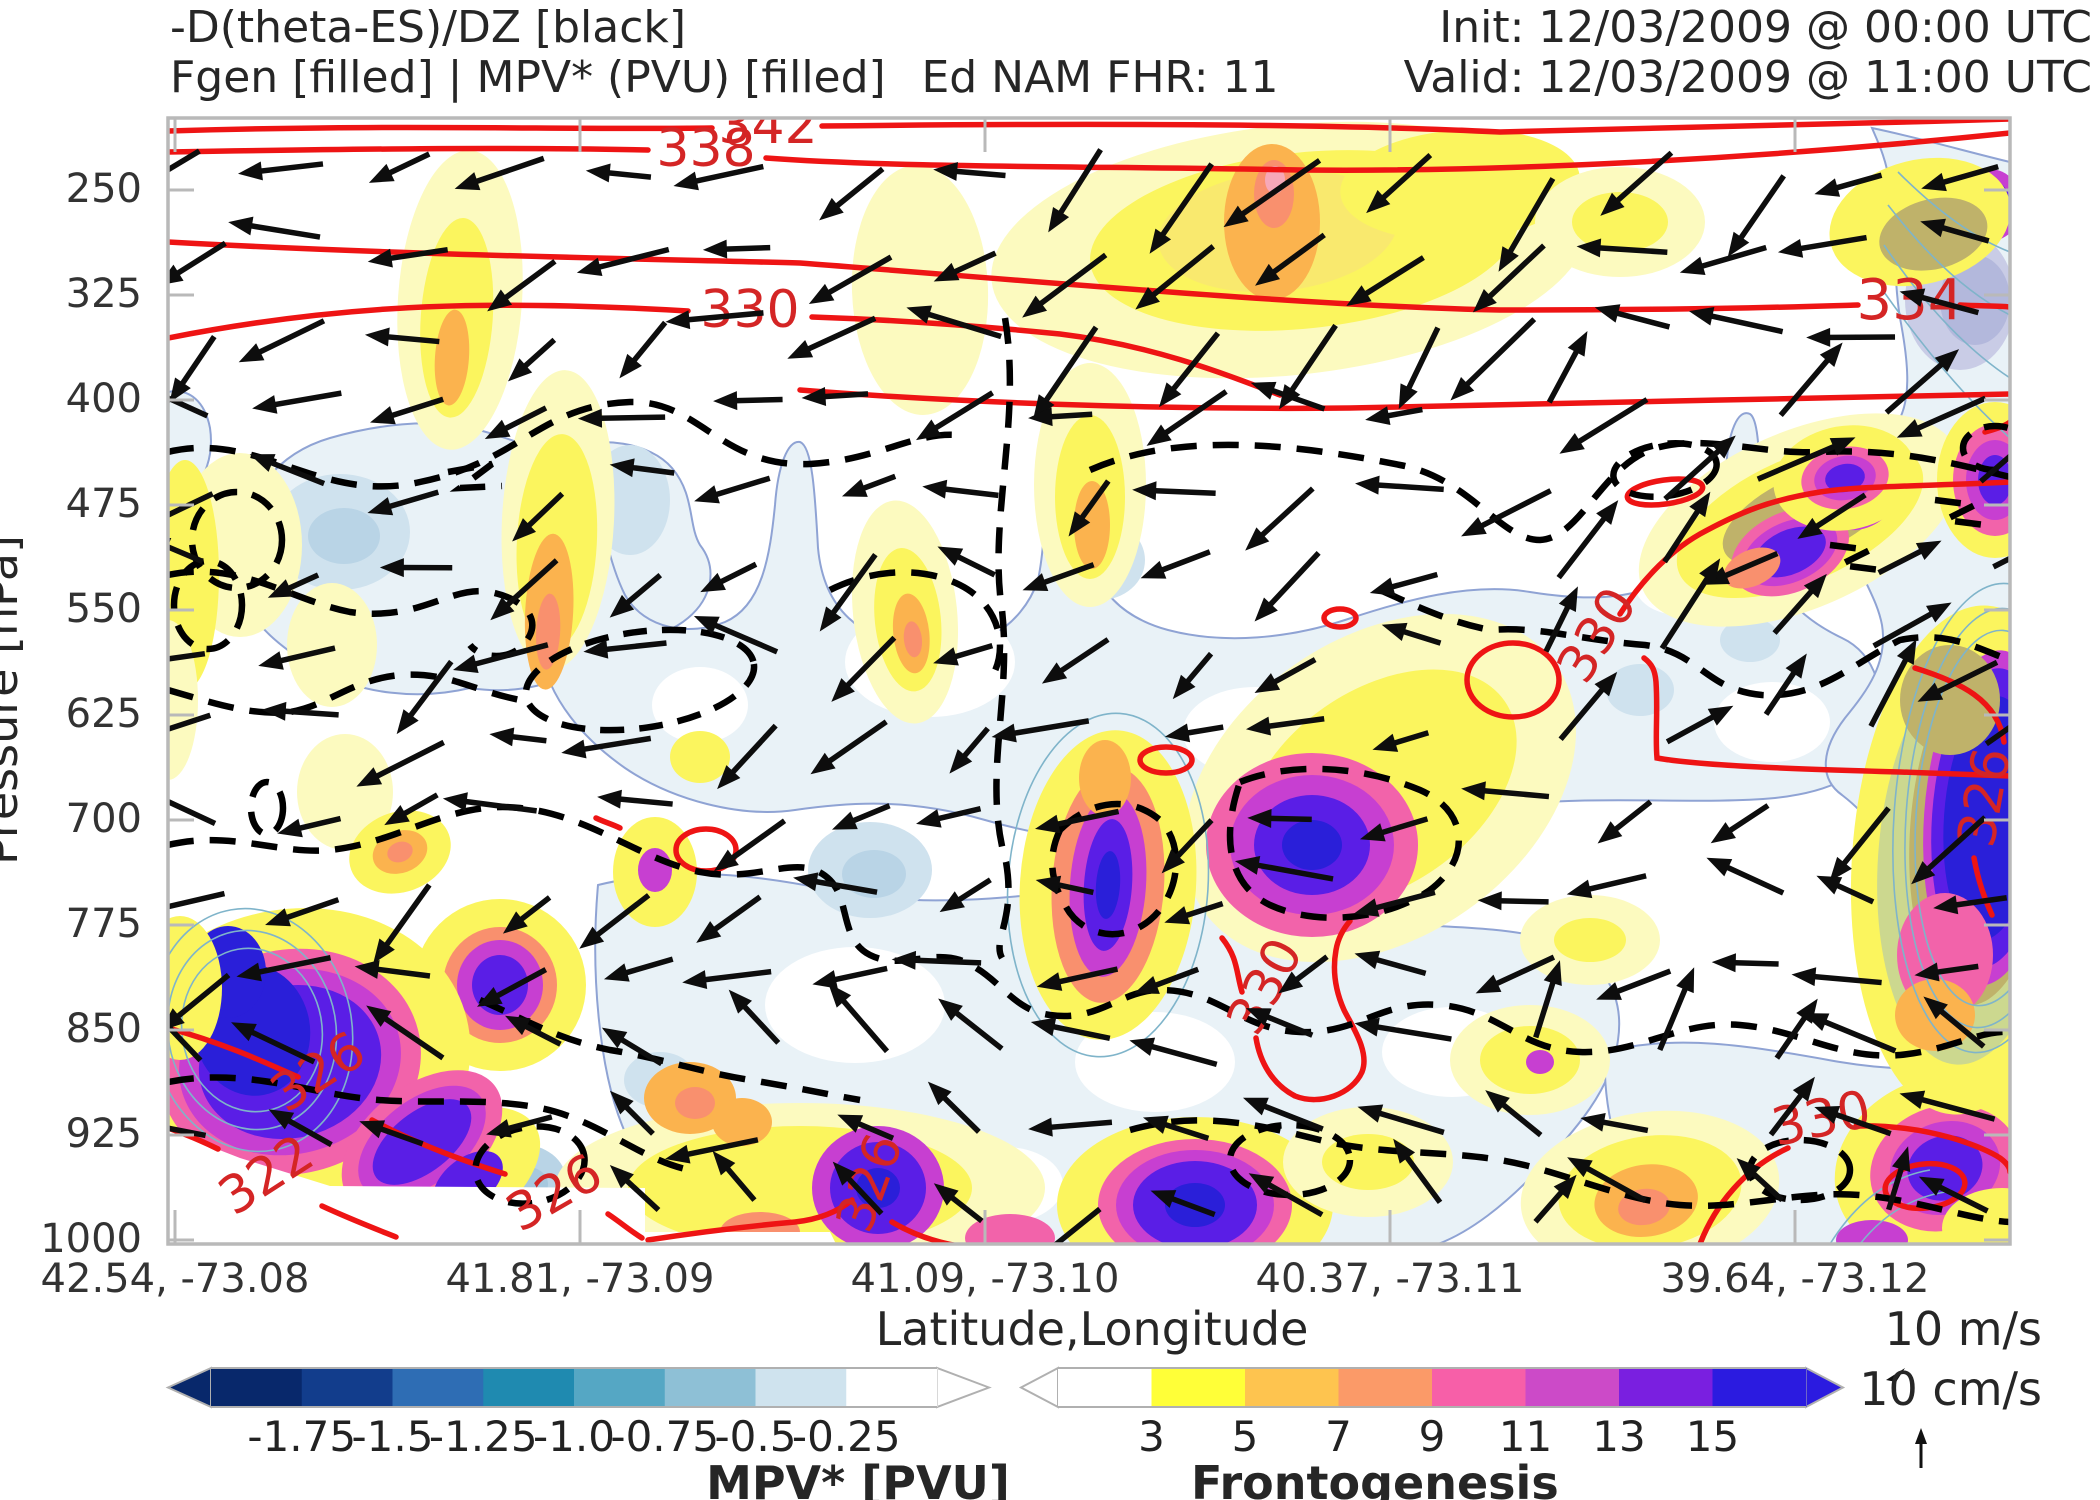  What do you see at coordinates (1906, 1418) in the screenshot?
I see `vector-key-arrows` at bounding box center [1906, 1418].